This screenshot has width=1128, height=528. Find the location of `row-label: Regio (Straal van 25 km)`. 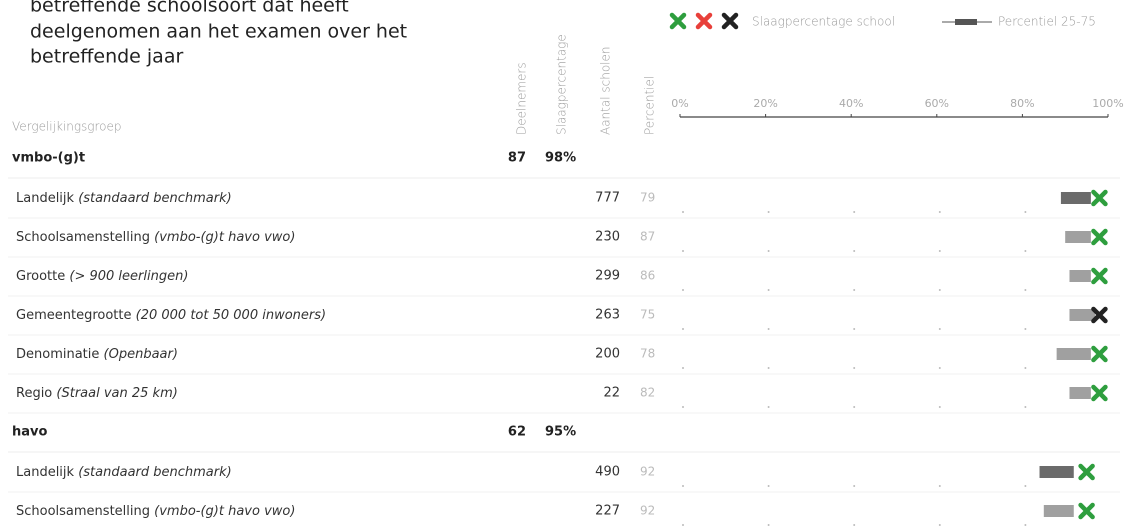

row-label: Regio (Straal van 25 km) is located at coordinates (97, 393).